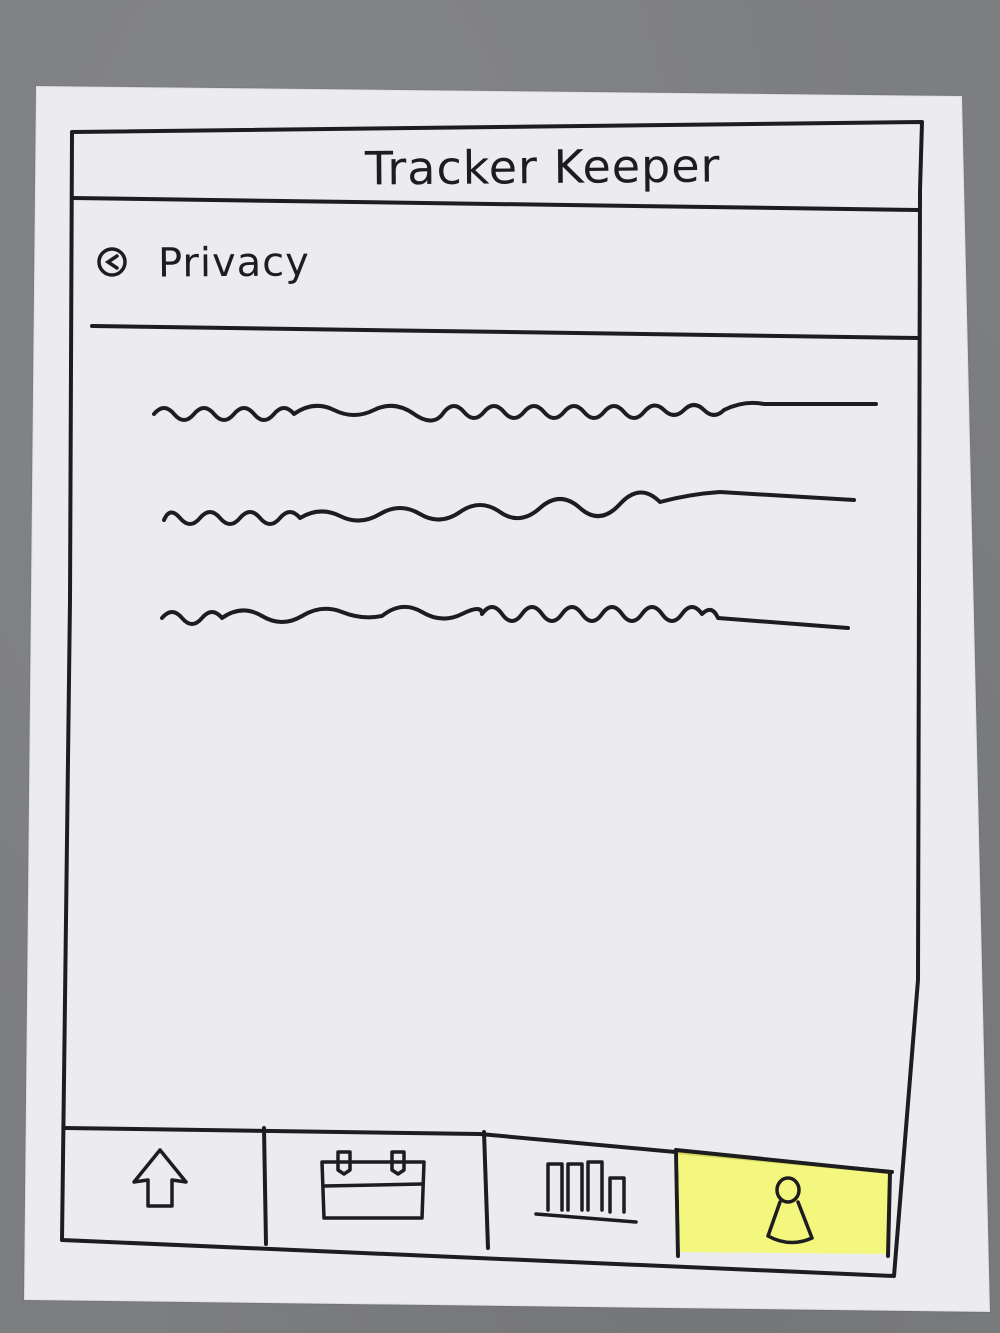 The image size is (1000, 1333). I want to click on back-arrow-icon, so click(112, 262).